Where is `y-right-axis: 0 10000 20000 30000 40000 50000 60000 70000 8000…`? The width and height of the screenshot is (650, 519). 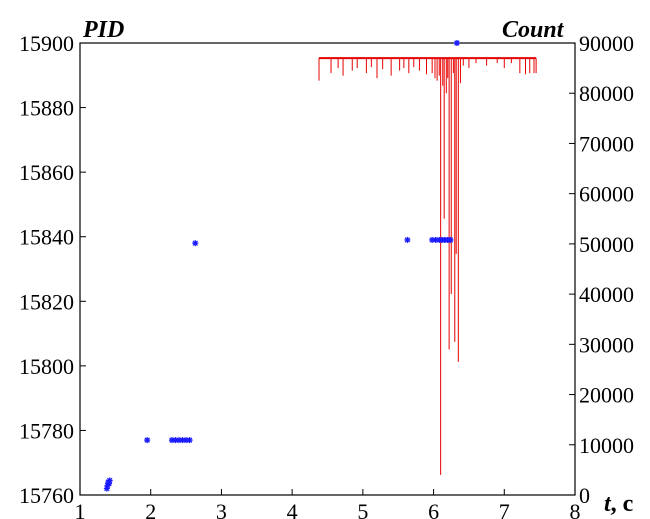
y-right-axis: 0 10000 20000 30000 40000 50000 60000 70000 8000… is located at coordinates (601, 269).